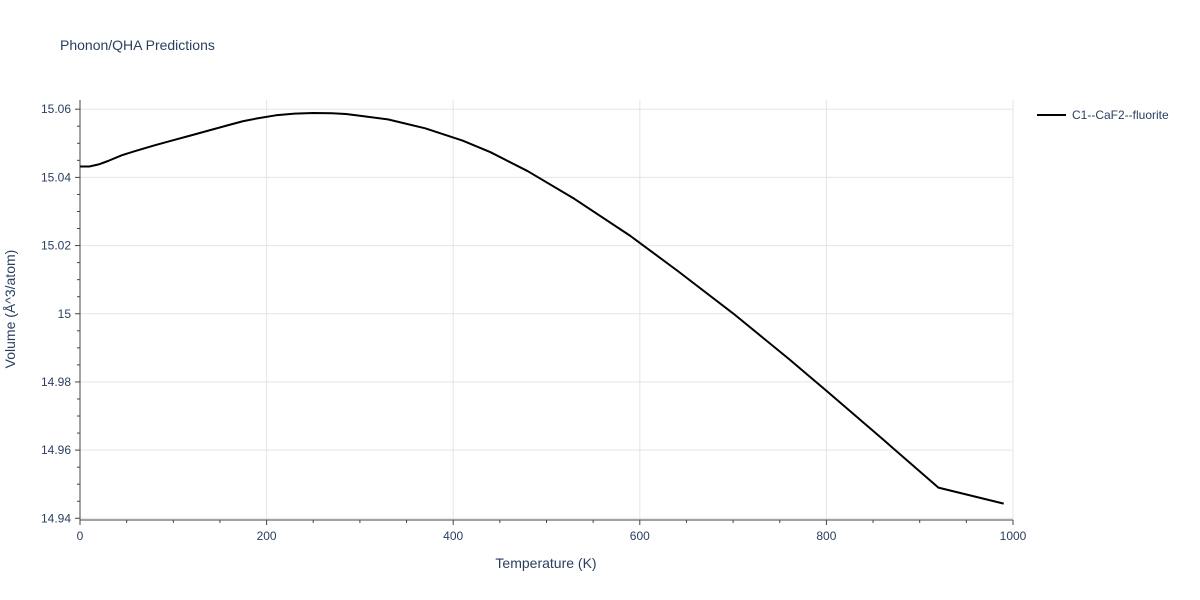  Describe the element at coordinates (826, 536) in the screenshot. I see `x-tick-label: 800` at that location.